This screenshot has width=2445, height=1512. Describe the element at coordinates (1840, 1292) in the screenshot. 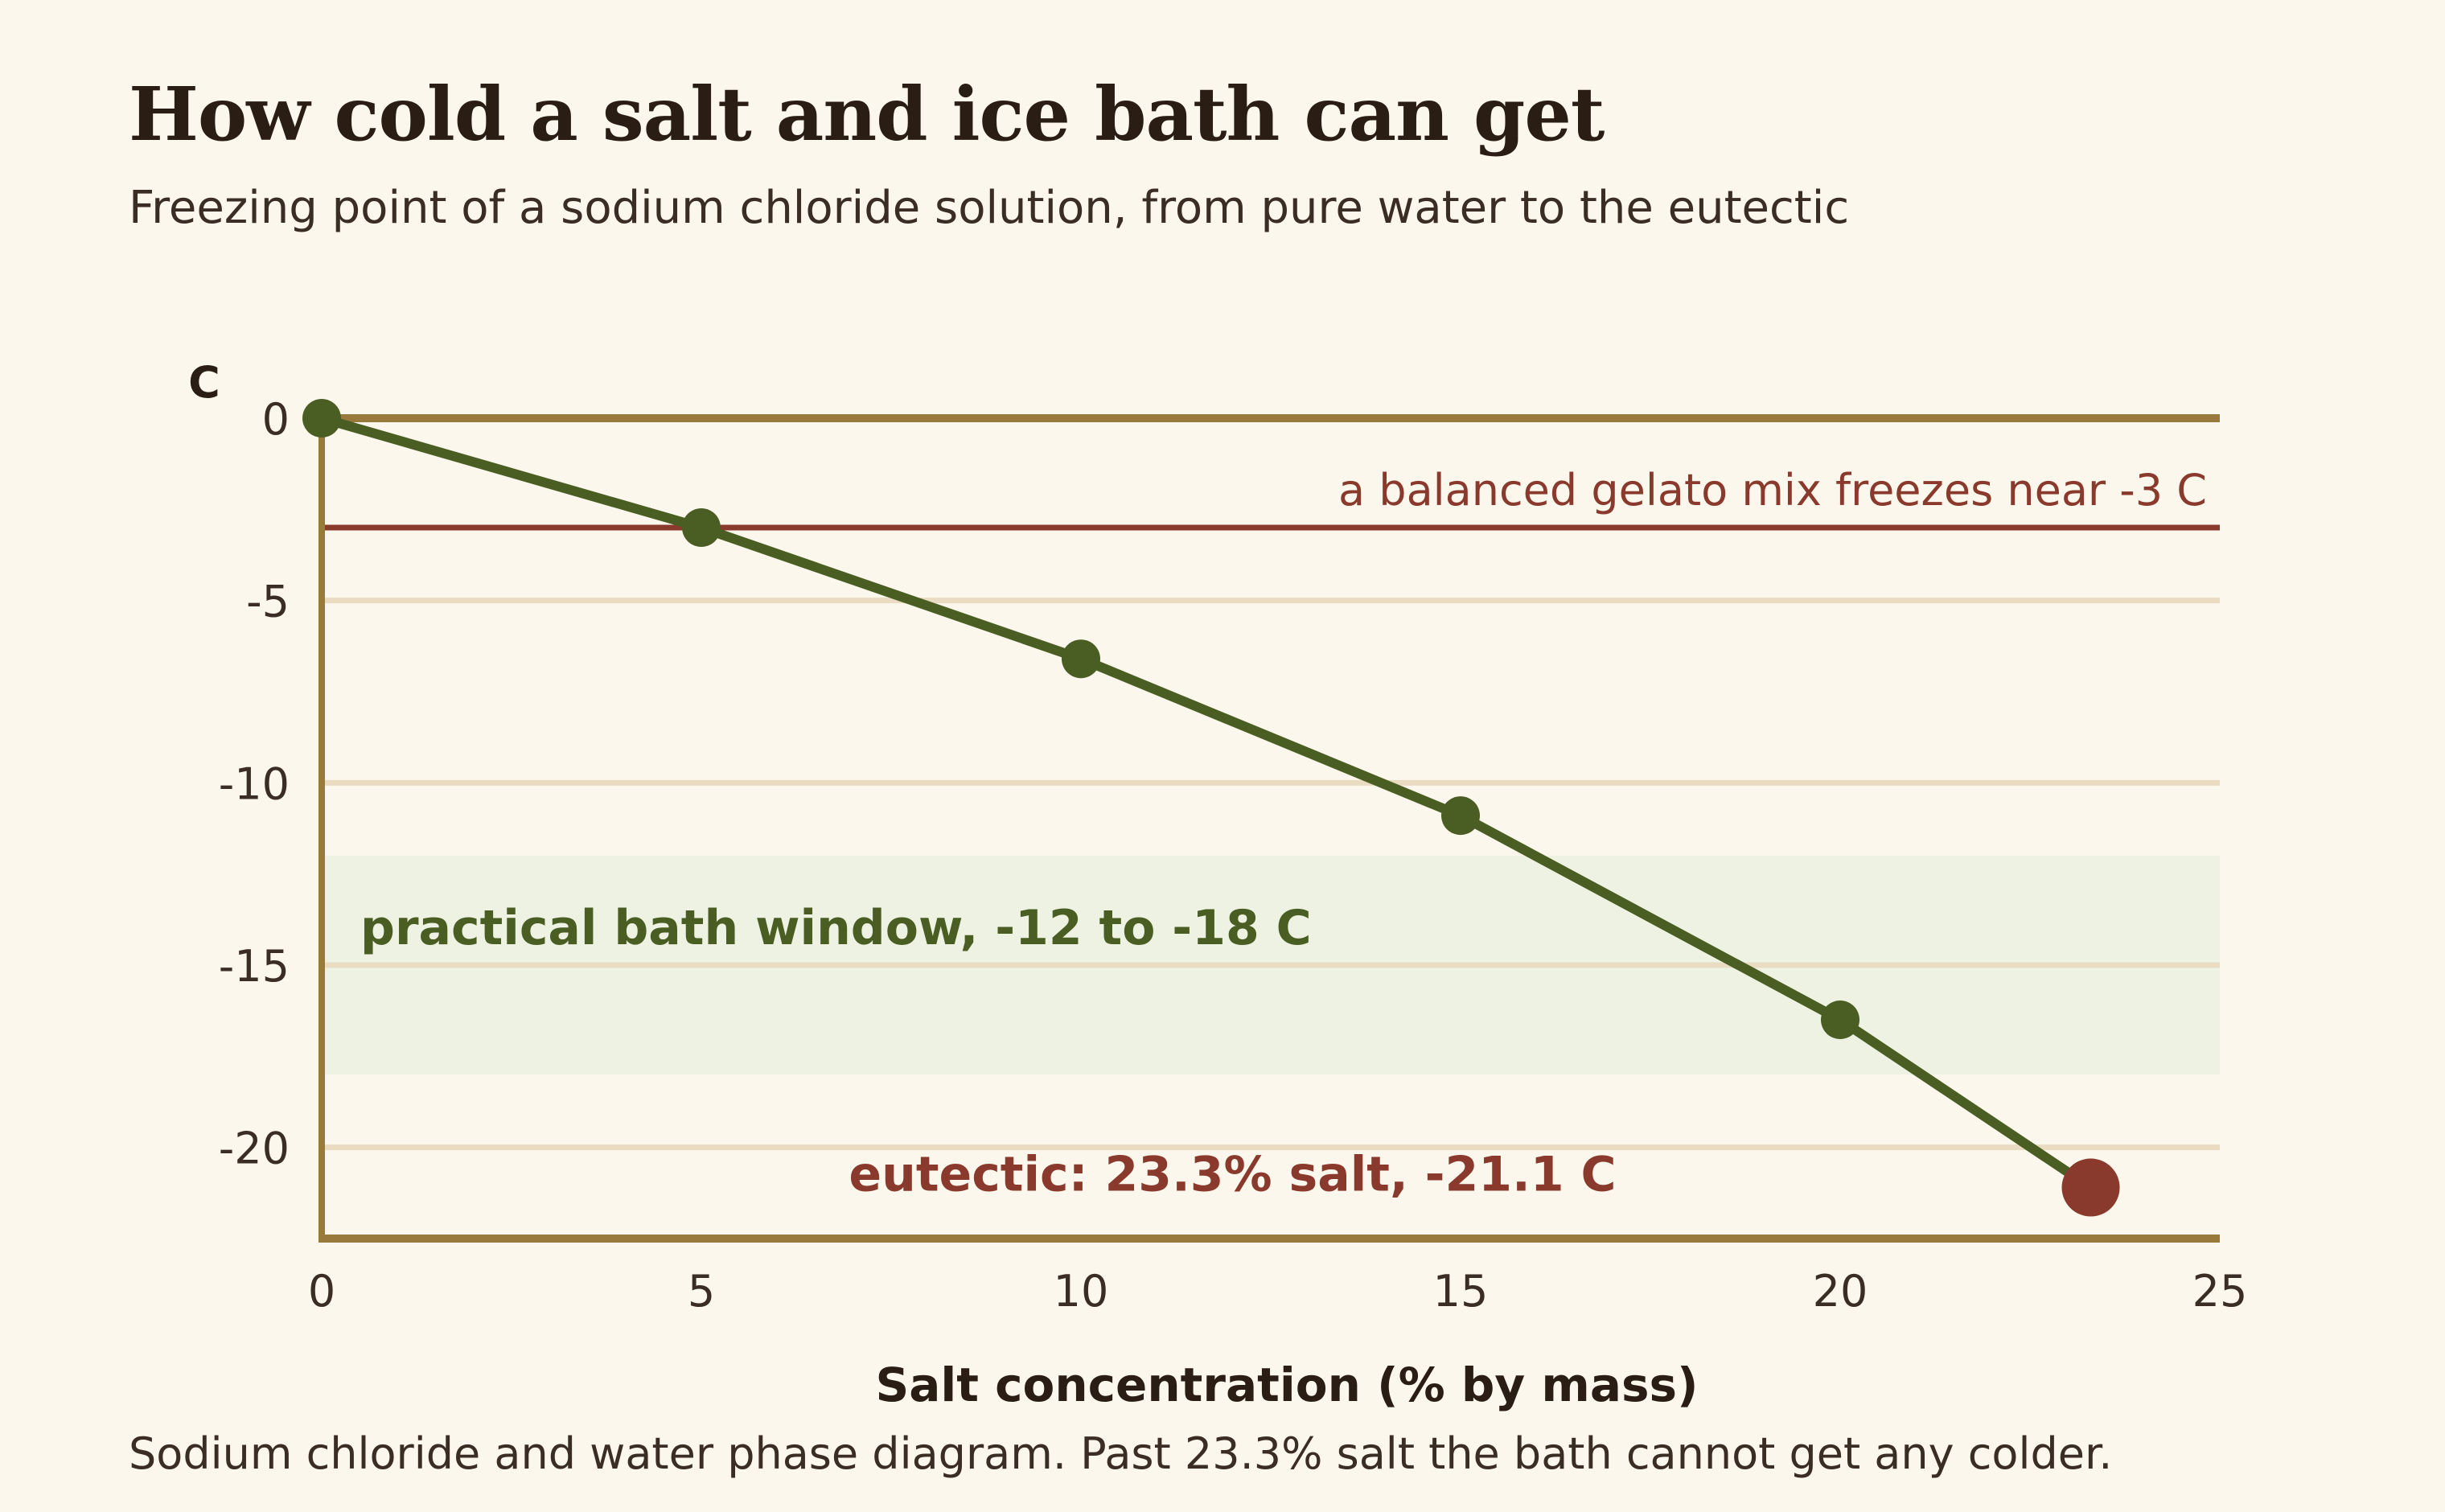

I see `x-tick-label: 20` at that location.